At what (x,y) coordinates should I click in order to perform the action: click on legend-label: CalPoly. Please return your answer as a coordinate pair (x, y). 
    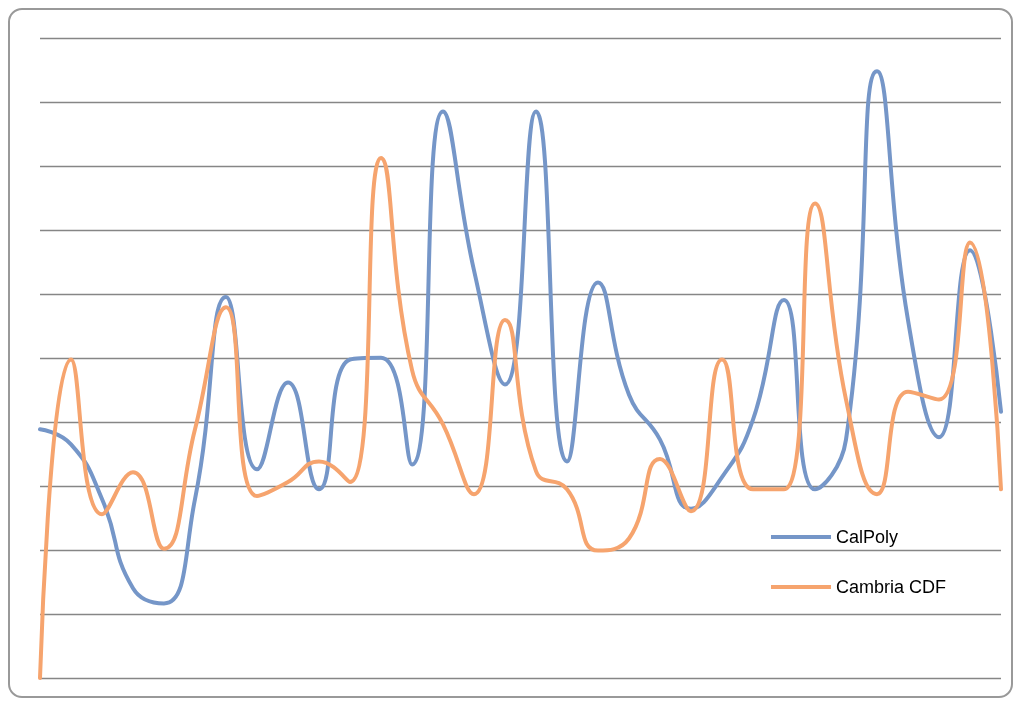
    Looking at the image, I should click on (867, 537).